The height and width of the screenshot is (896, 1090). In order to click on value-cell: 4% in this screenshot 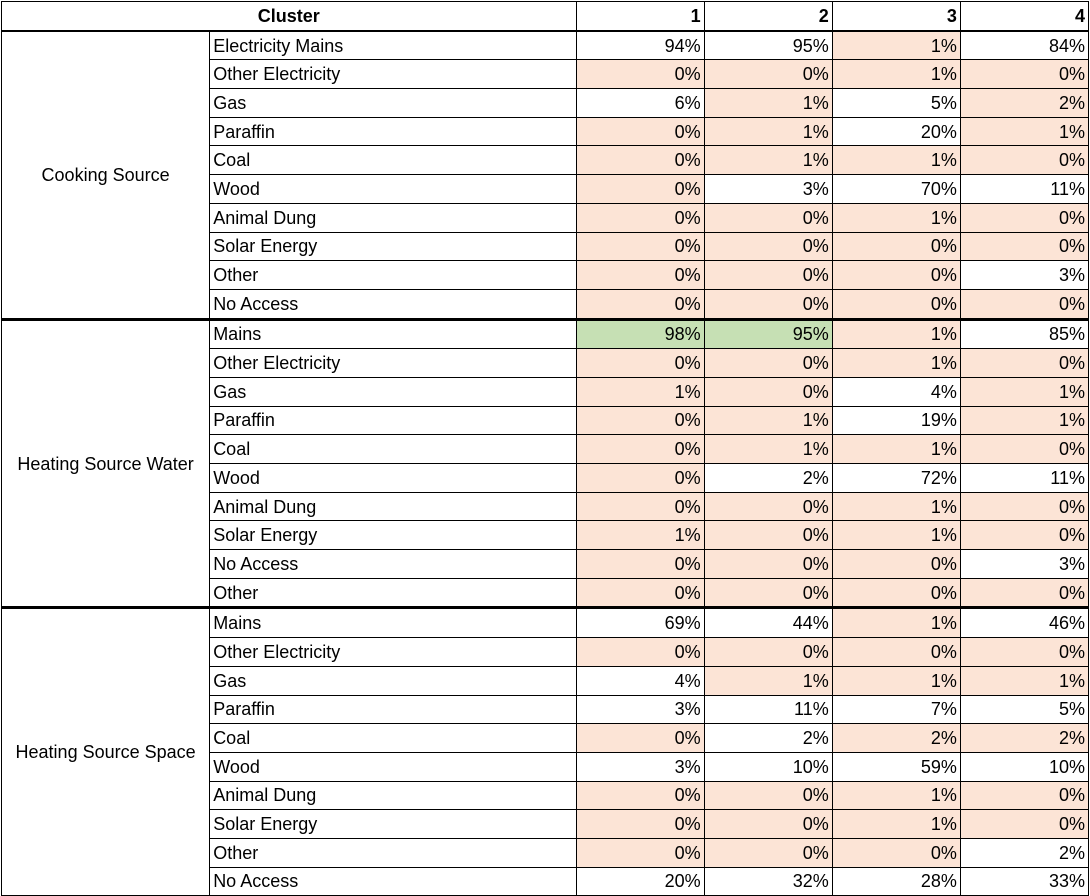, I will do `click(896, 391)`.